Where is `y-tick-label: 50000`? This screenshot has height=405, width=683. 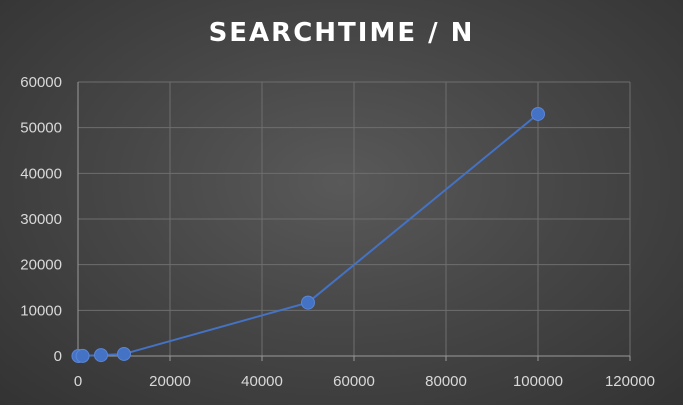
y-tick-label: 50000 is located at coordinates (41, 128).